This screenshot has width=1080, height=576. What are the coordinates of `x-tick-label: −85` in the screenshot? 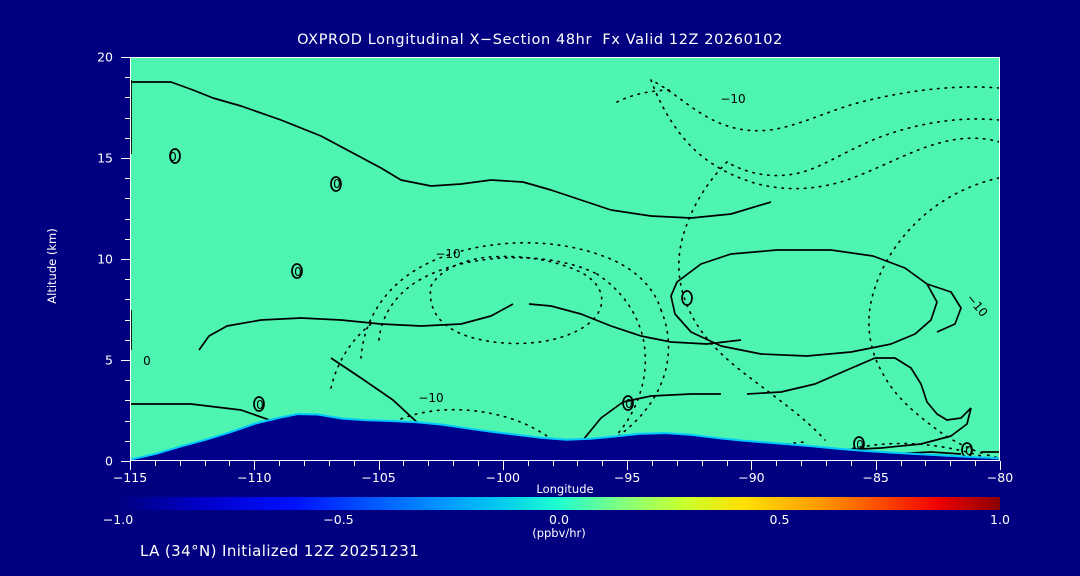 It's located at (875, 477).